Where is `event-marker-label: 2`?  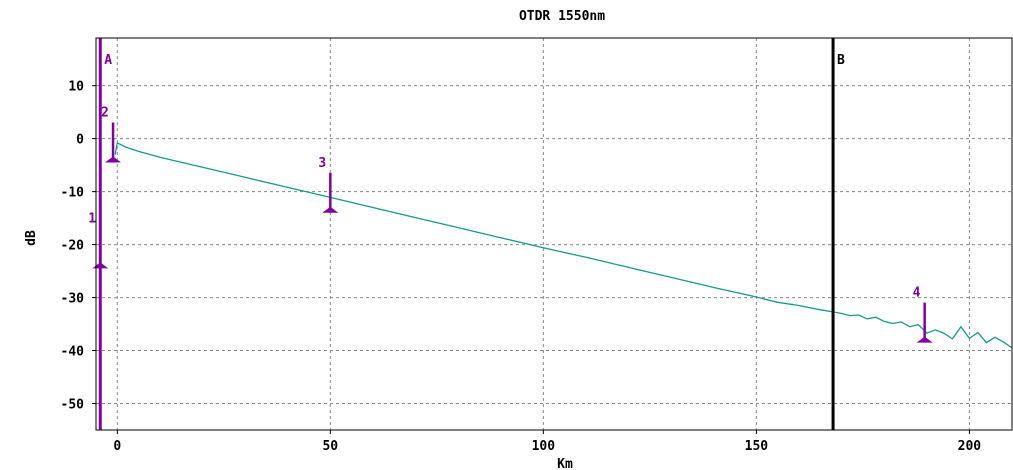 event-marker-label: 2 is located at coordinates (105, 112).